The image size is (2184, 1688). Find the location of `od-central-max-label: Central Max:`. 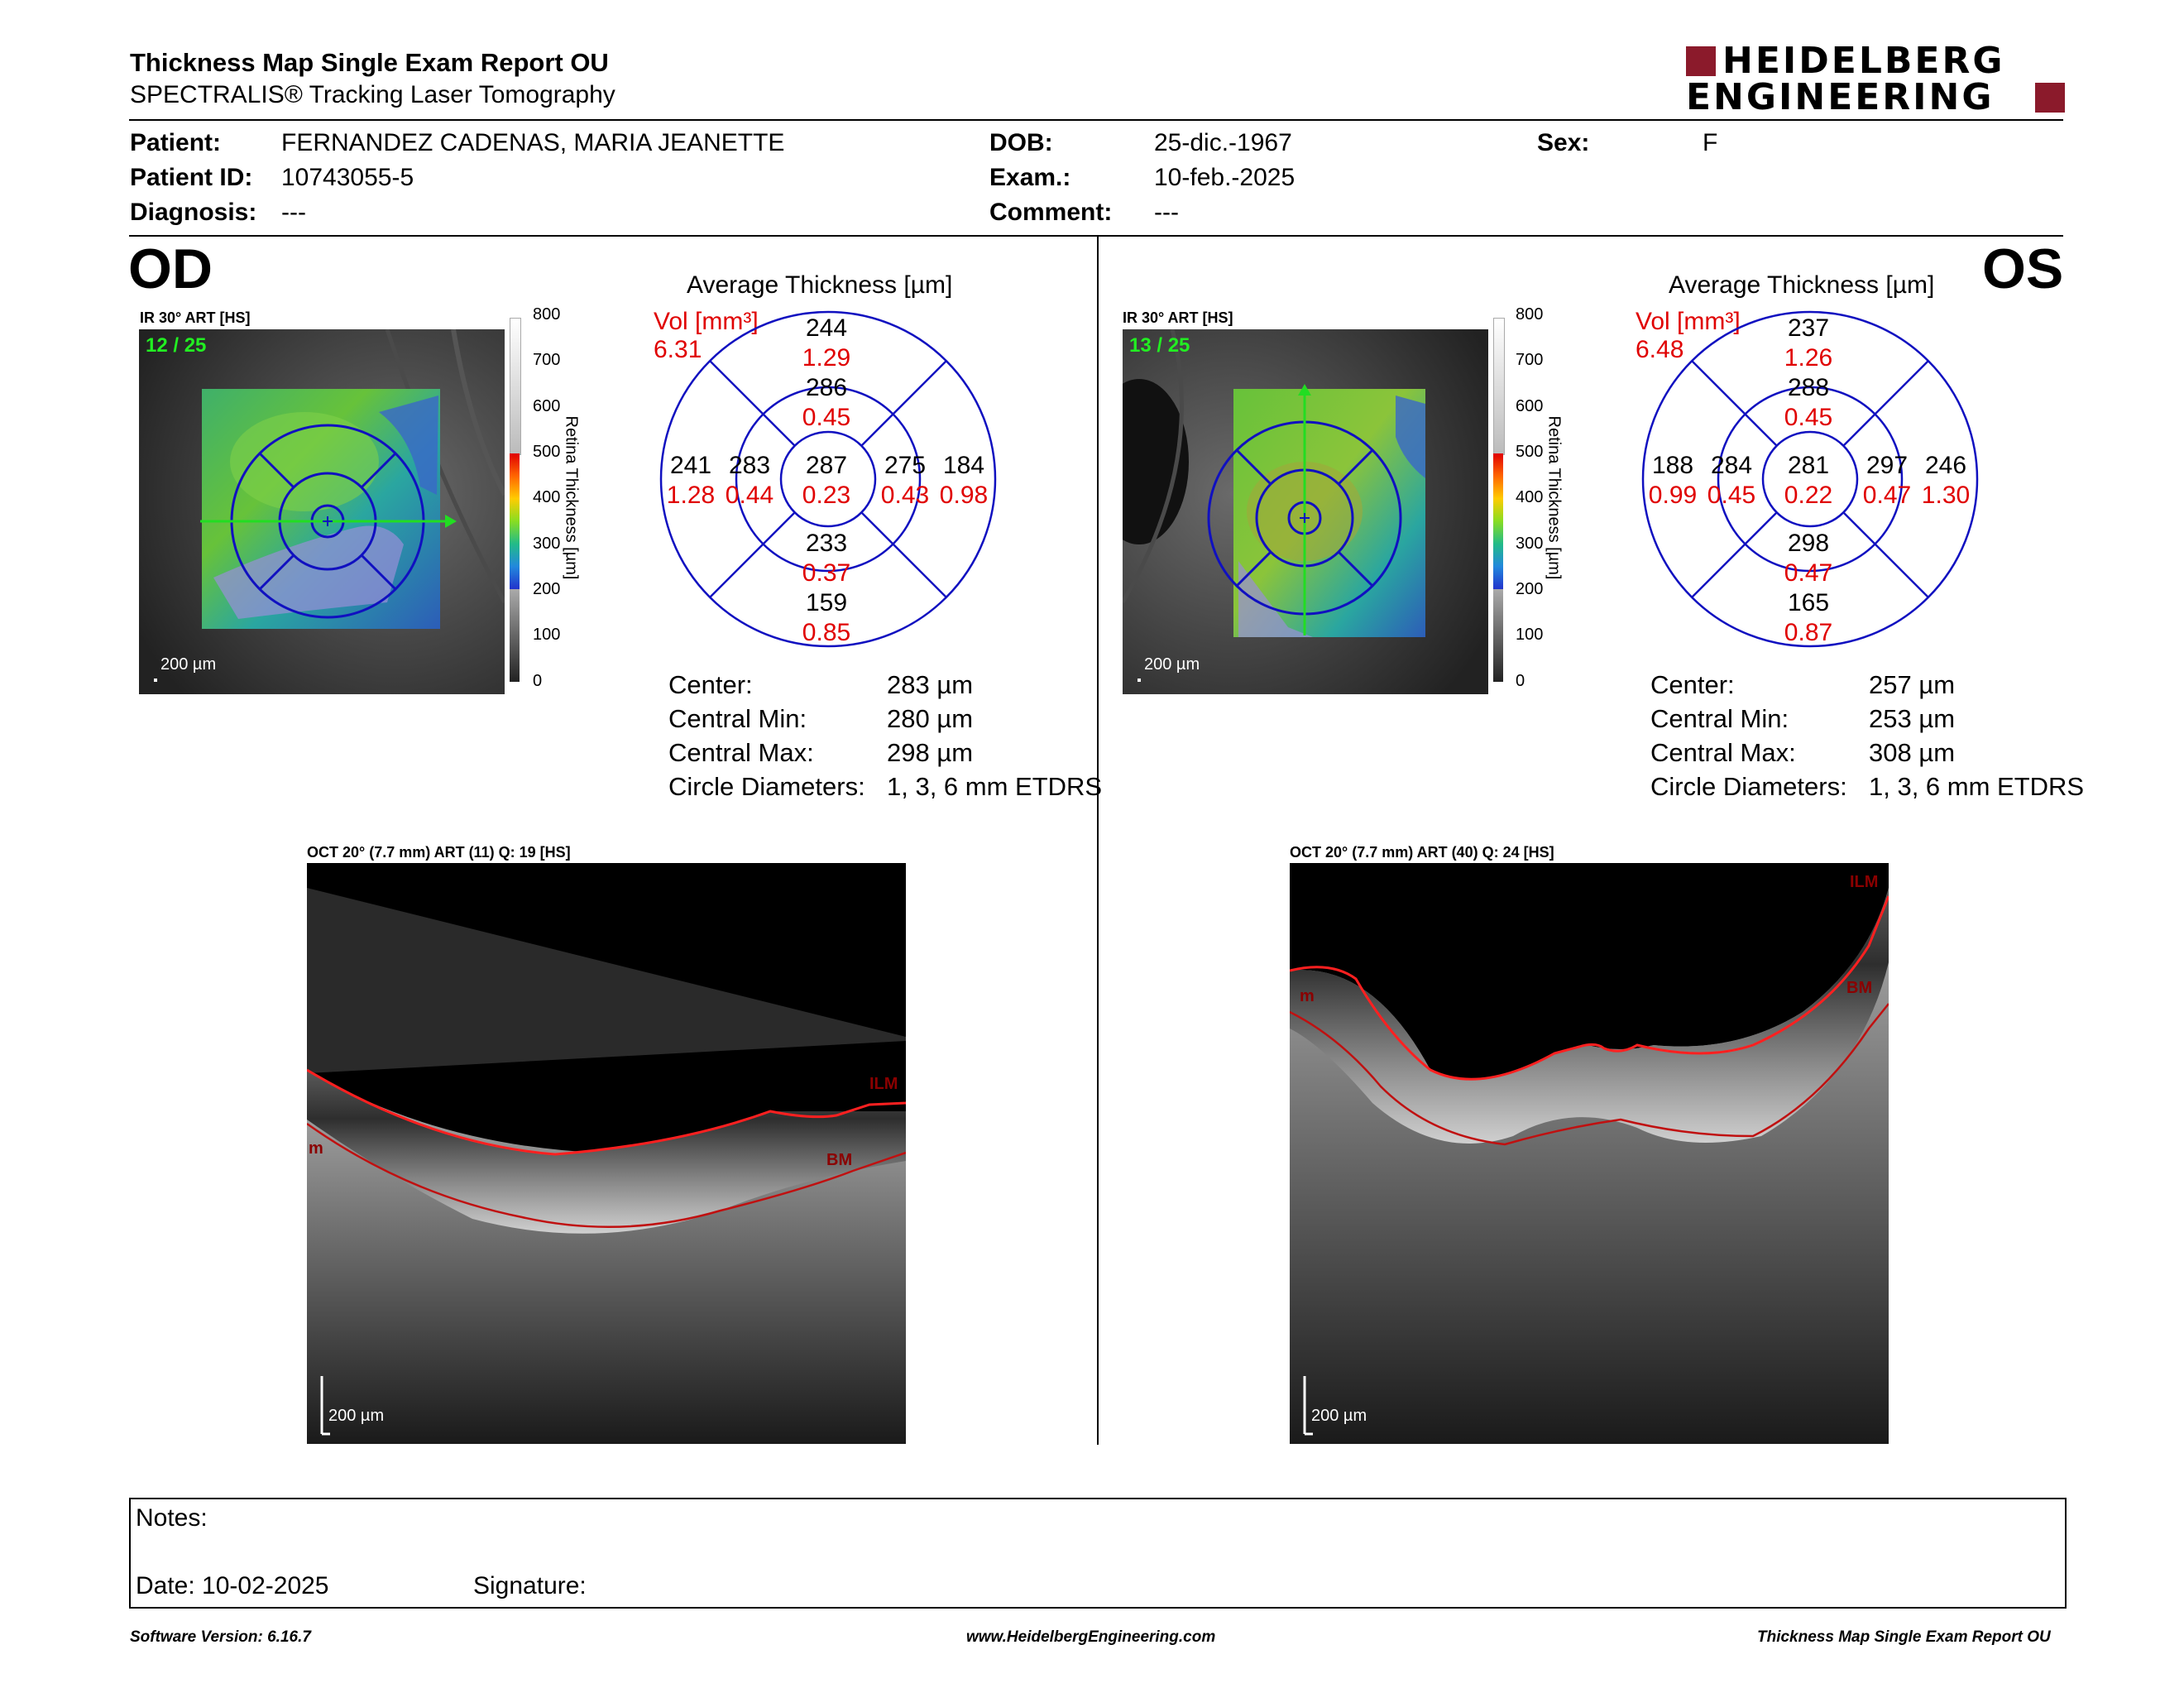

od-central-max-label: Central Max: is located at coordinates (741, 752).